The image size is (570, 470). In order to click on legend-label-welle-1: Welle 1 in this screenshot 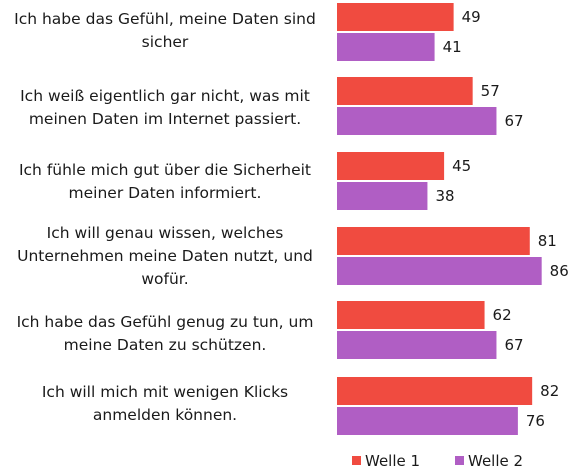, I will do `click(393, 461)`.